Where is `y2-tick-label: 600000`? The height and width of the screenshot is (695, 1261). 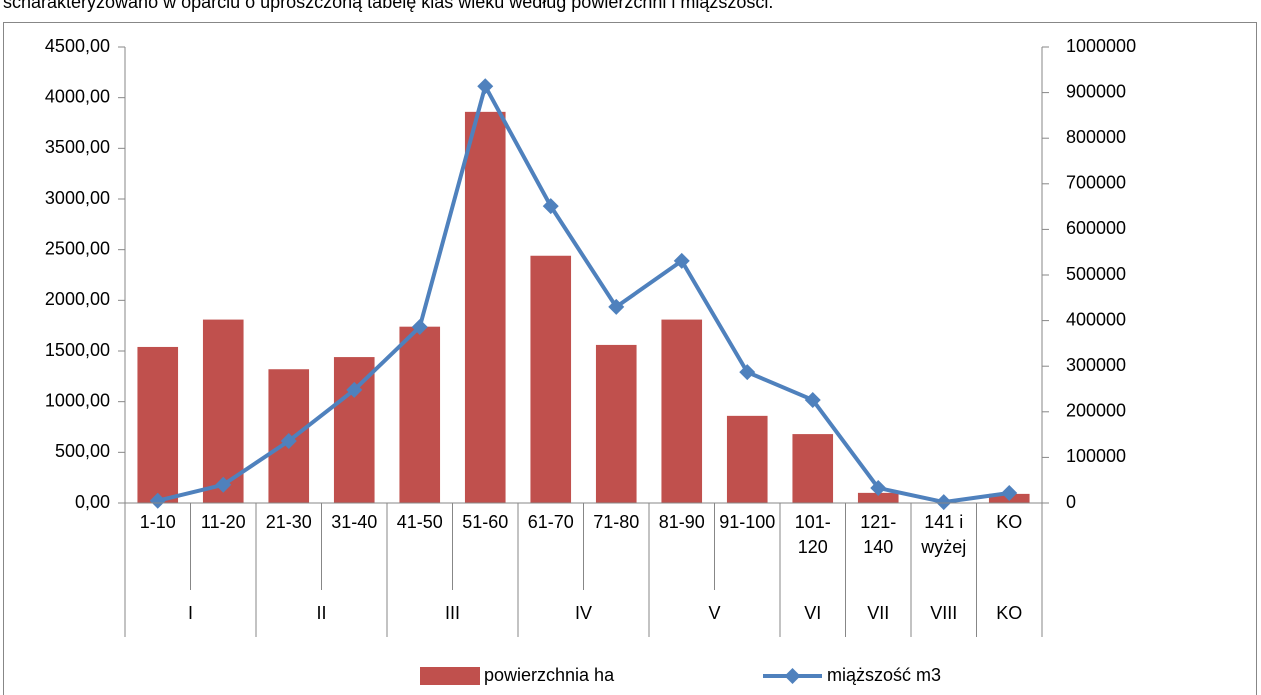
y2-tick-label: 600000 is located at coordinates (1096, 228).